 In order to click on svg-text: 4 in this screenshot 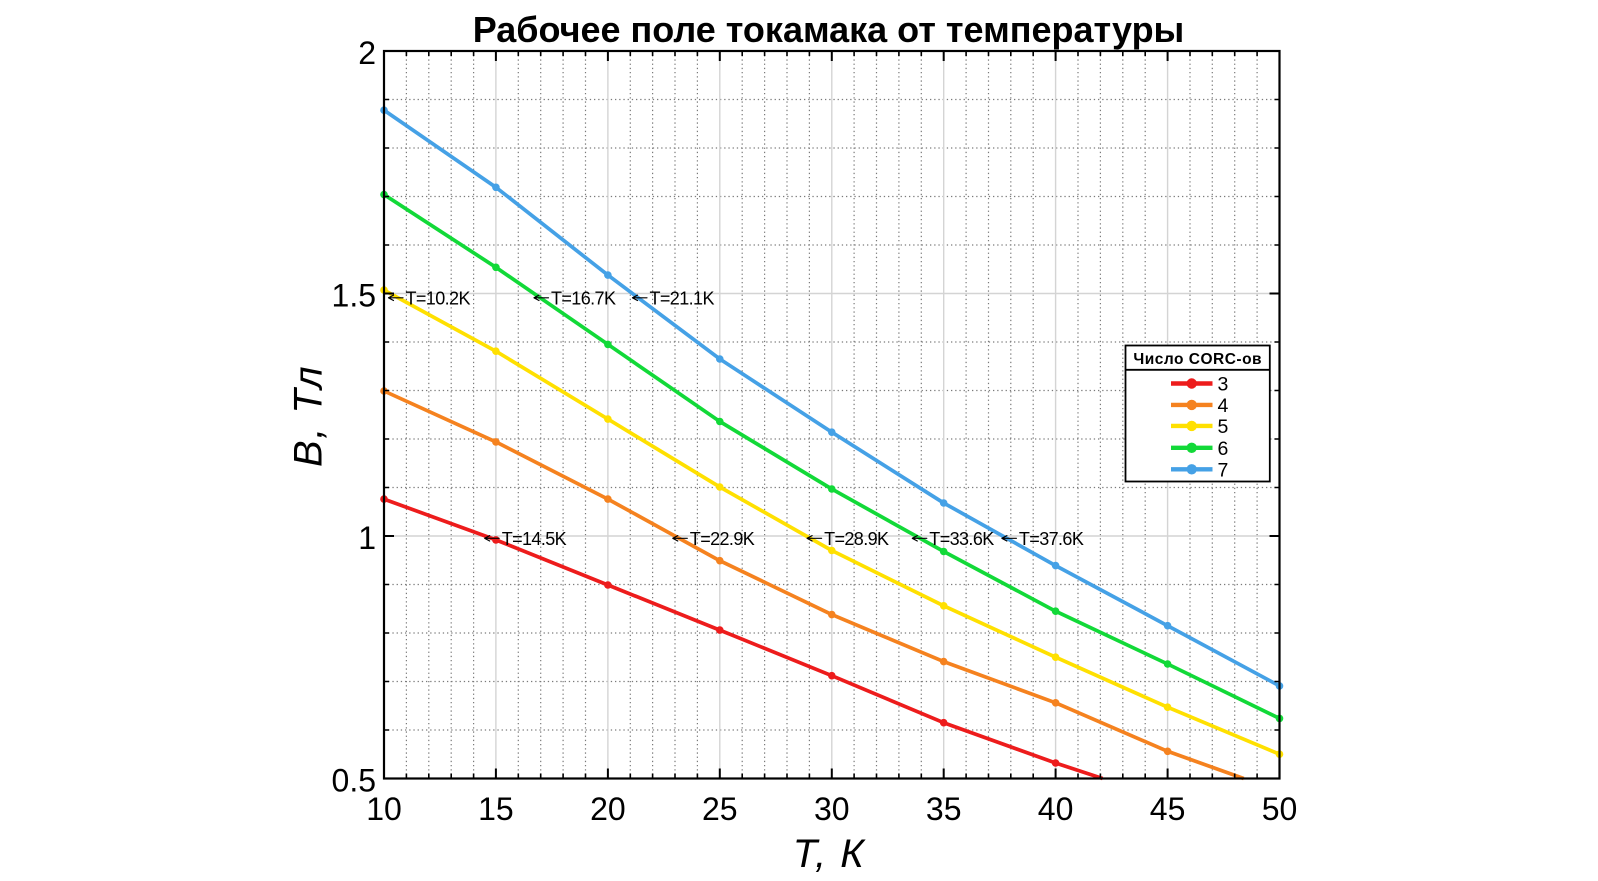, I will do `click(1223, 406)`.